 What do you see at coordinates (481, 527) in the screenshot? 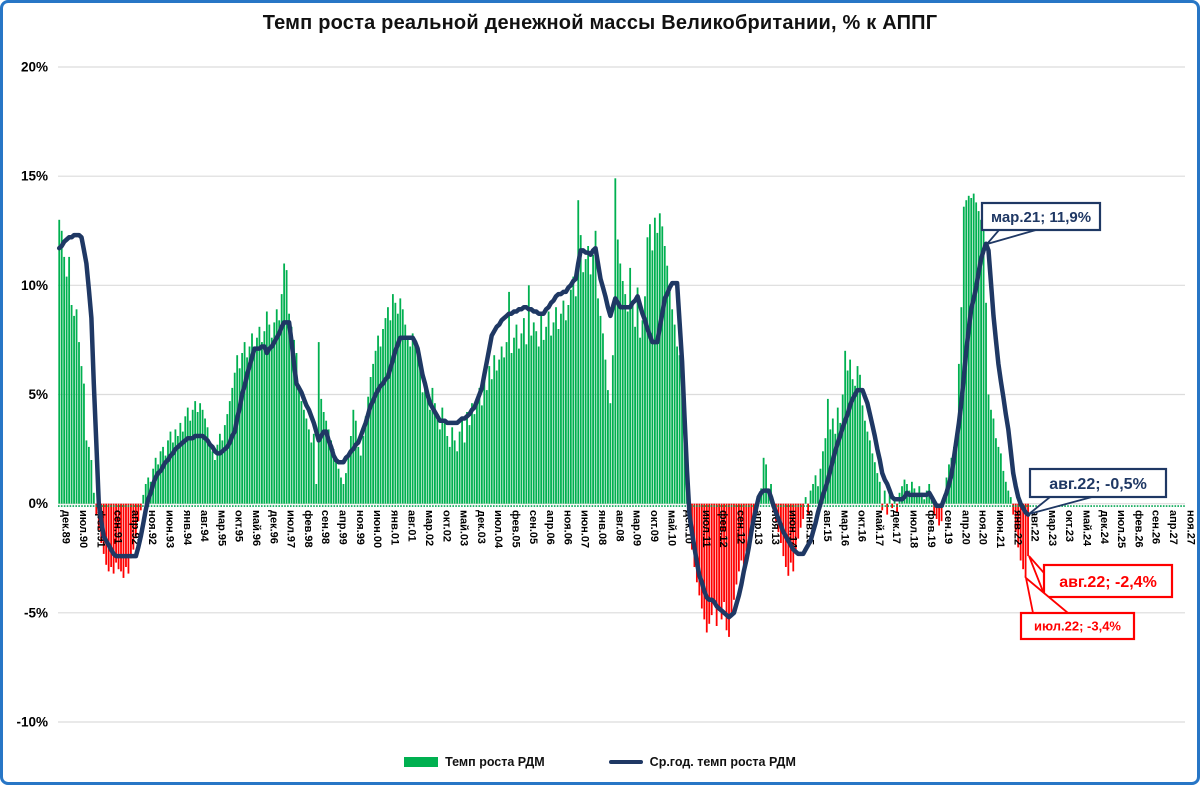
I see `x-tick-label: дек.03` at bounding box center [481, 527].